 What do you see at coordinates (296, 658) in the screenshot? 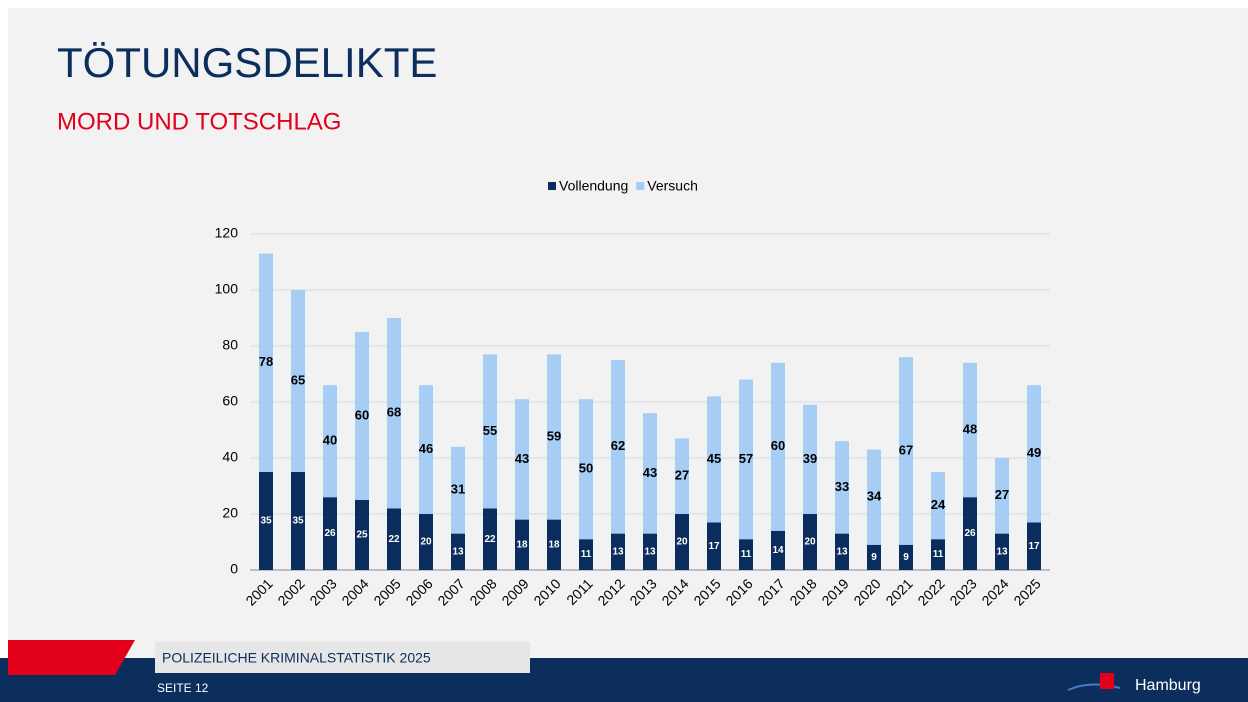
I see `footer-report: POLIZEILICHE KRIMINALSTATISTIK 2025` at bounding box center [296, 658].